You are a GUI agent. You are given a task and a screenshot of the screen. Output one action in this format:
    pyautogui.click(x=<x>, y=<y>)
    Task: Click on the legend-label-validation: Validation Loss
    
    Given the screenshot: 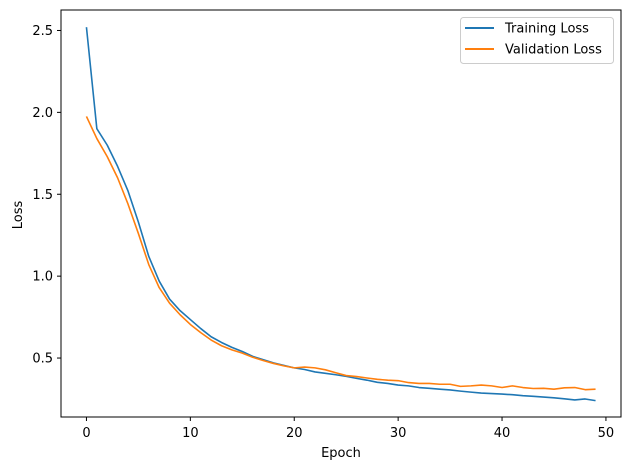 What is the action you would take?
    pyautogui.click(x=553, y=50)
    